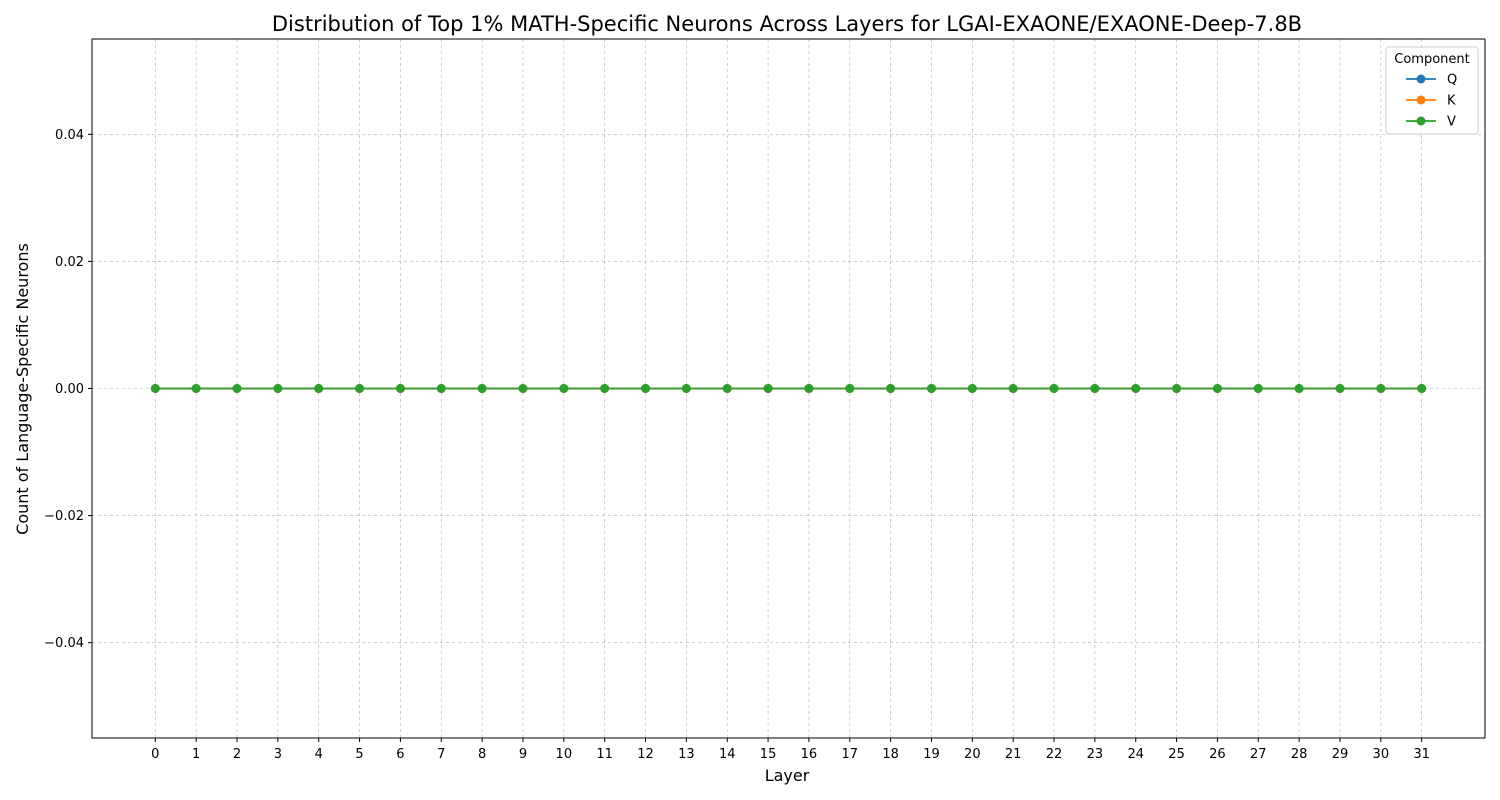 The width and height of the screenshot is (1500, 800). Describe the element at coordinates (319, 754) in the screenshot. I see `x-tick-label: 4` at that location.